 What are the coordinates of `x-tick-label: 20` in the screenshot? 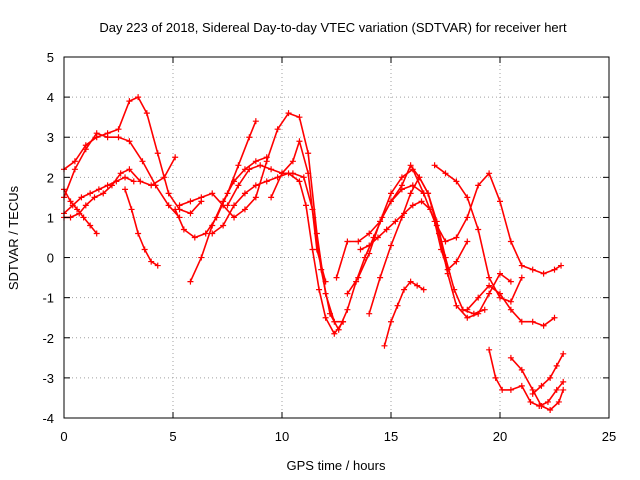 It's located at (500, 436).